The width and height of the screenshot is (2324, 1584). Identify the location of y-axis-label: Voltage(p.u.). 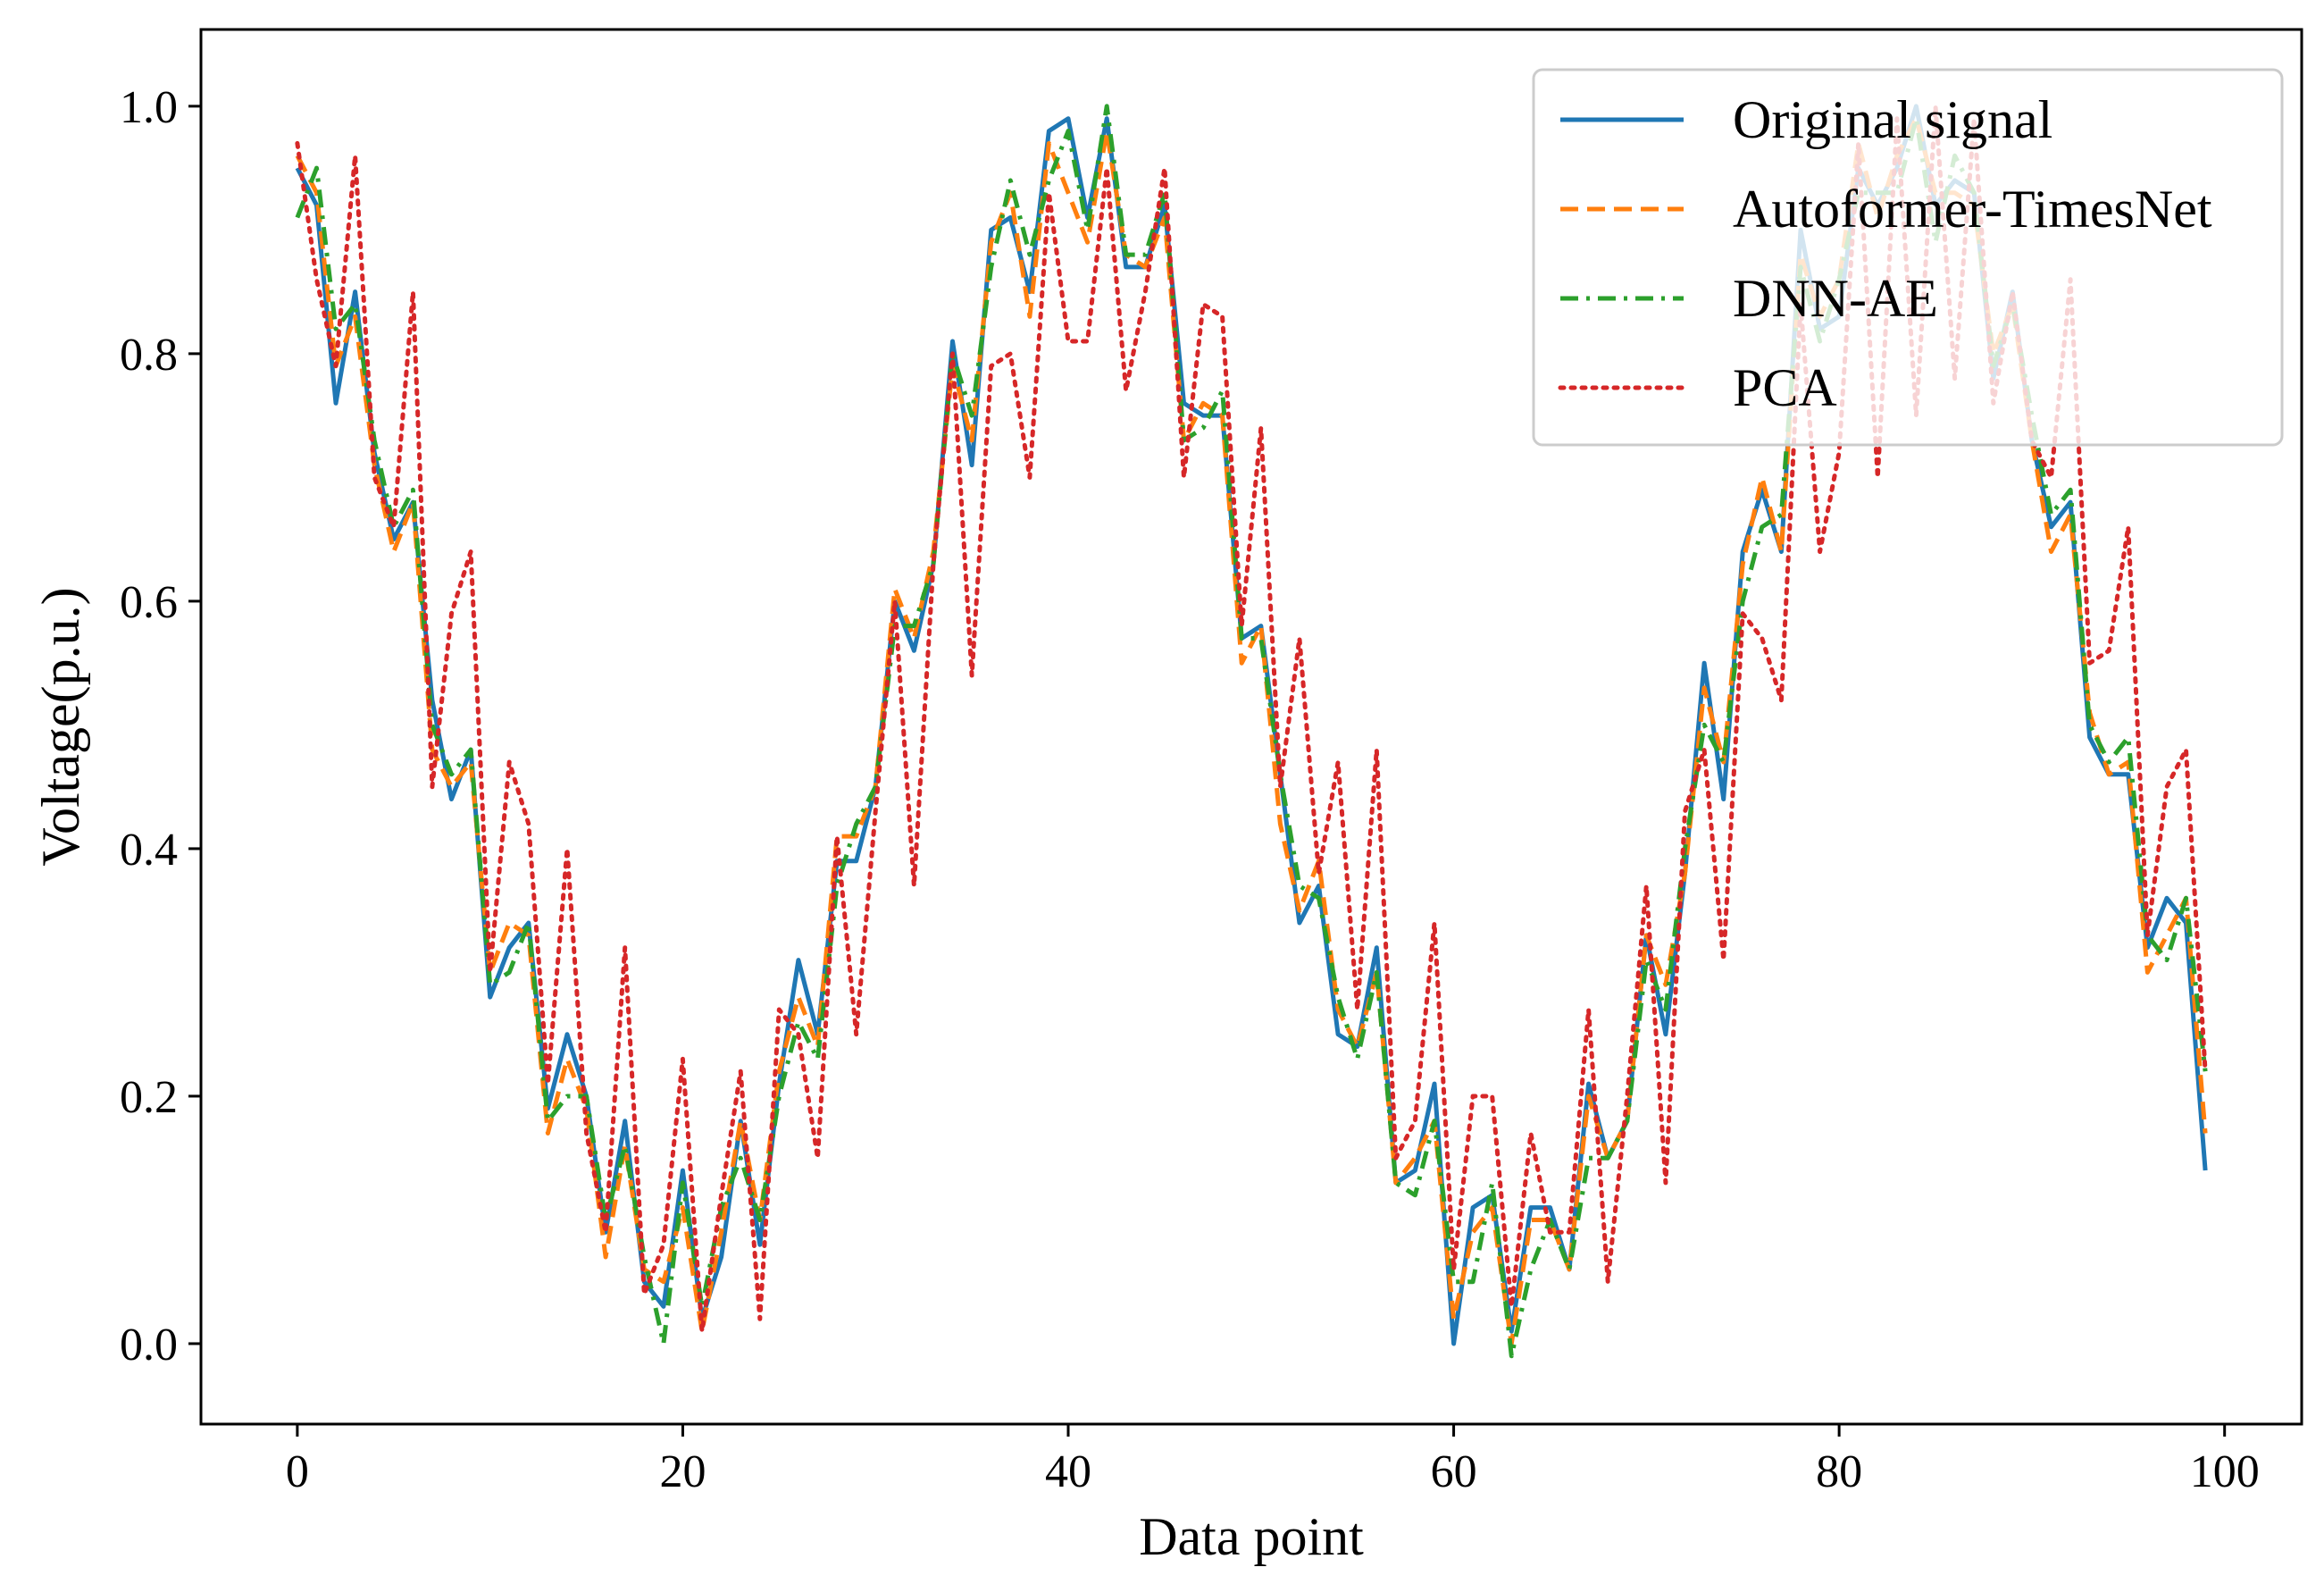
(60, 726).